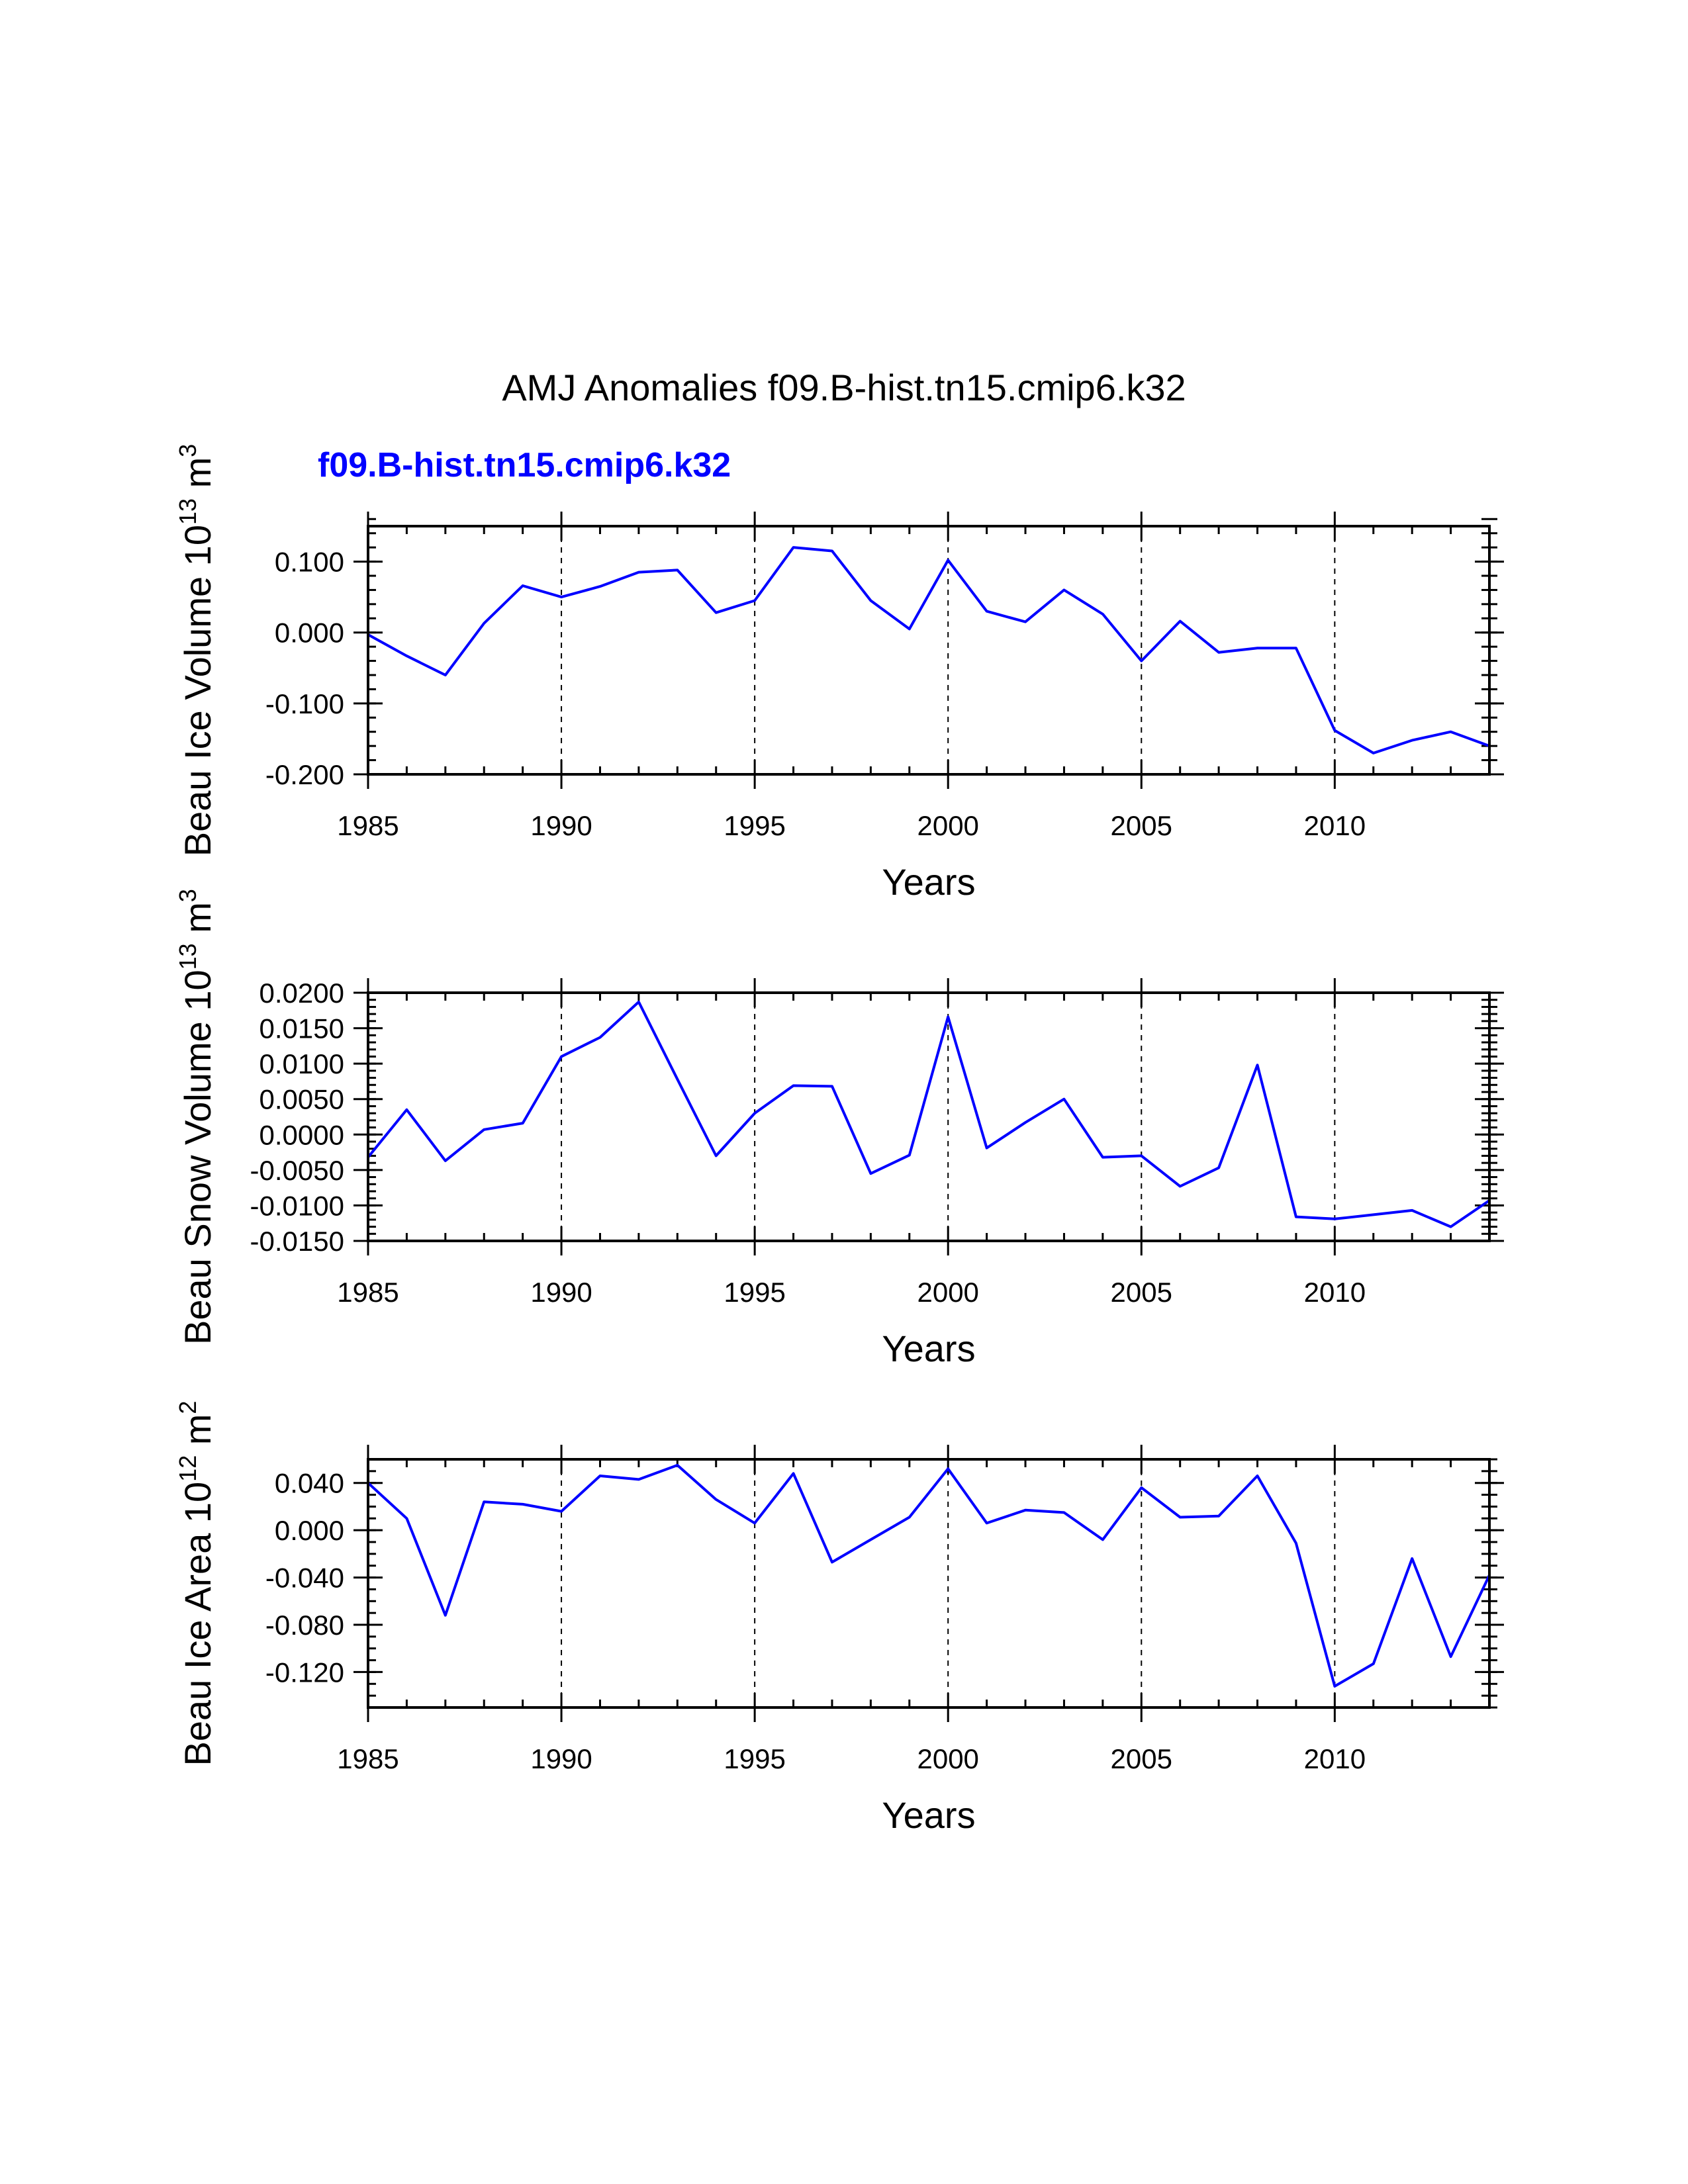 The width and height of the screenshot is (1688, 2184). I want to click on figure-title: AMJ Anomalies f09.B-hist.tn15.cmip6.k32, so click(844, 387).